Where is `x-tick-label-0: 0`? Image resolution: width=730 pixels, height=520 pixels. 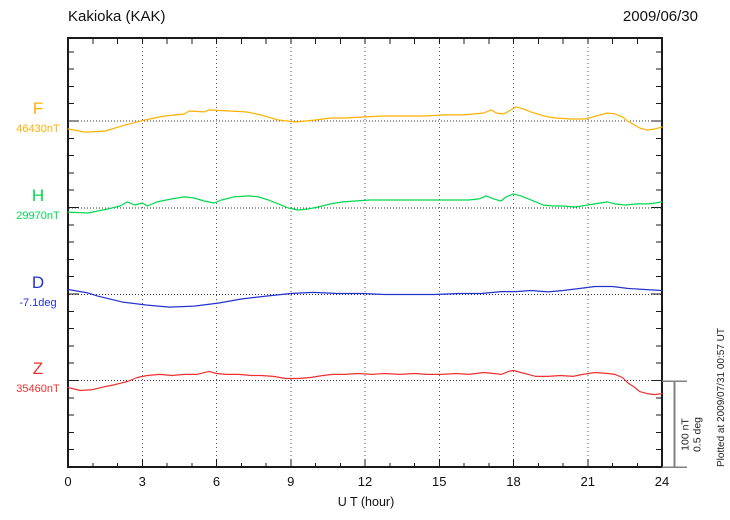
x-tick-label-0: 0 is located at coordinates (68, 481).